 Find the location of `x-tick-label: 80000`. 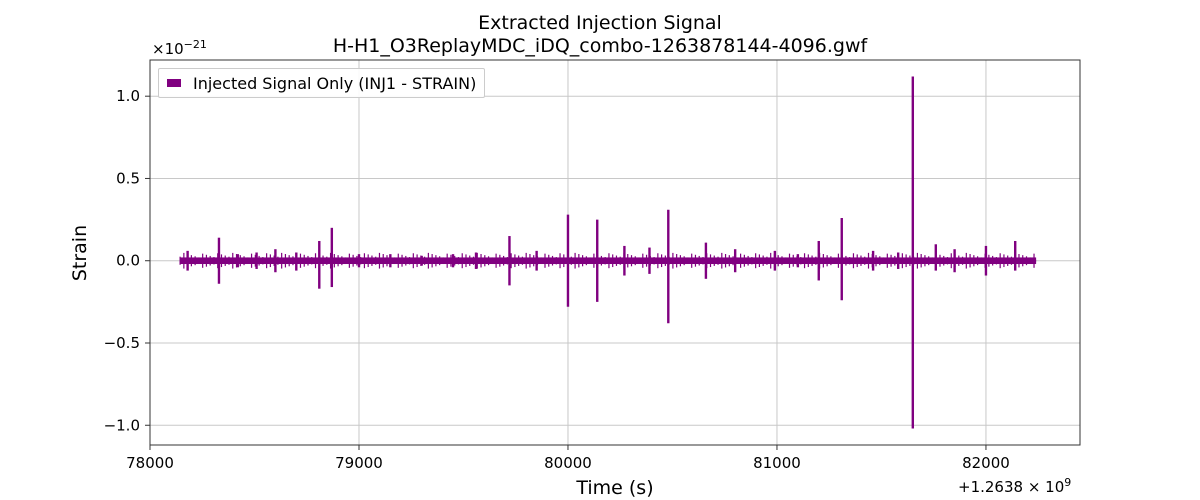

x-tick-label: 80000 is located at coordinates (568, 463).